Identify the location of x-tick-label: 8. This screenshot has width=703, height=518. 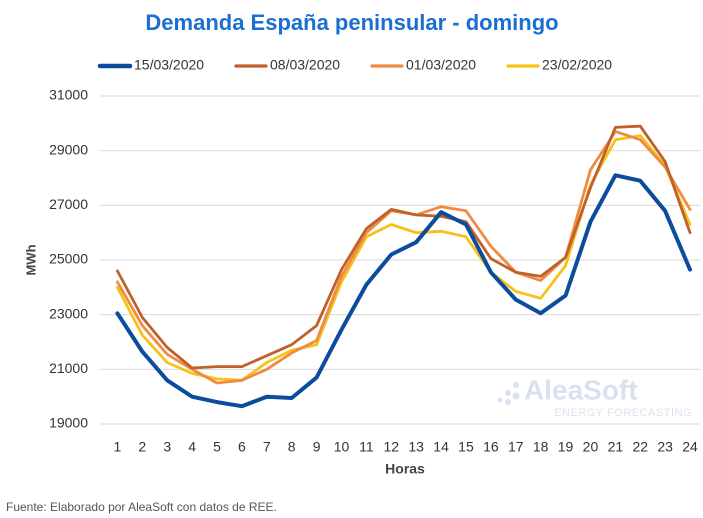
(292, 447).